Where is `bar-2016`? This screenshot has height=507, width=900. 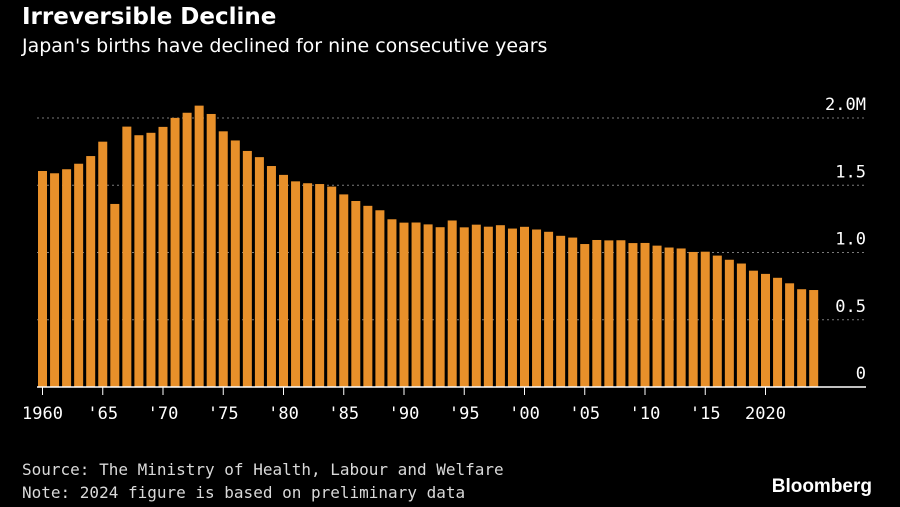 bar-2016 is located at coordinates (717, 321).